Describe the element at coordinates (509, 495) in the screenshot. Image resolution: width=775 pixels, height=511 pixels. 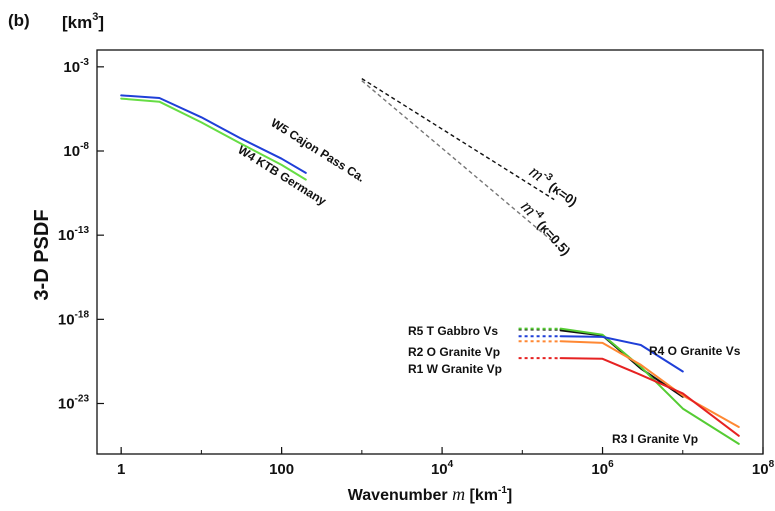
I see `x-axis-title-close: ]` at that location.